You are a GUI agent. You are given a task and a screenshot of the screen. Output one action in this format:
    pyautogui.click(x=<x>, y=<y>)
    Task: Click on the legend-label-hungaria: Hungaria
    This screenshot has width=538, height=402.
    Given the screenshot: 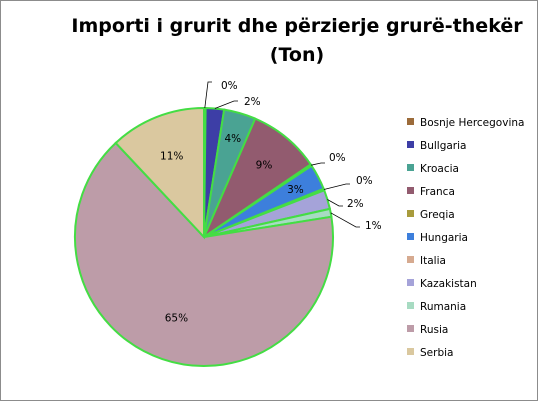 What is the action you would take?
    pyautogui.click(x=444, y=238)
    